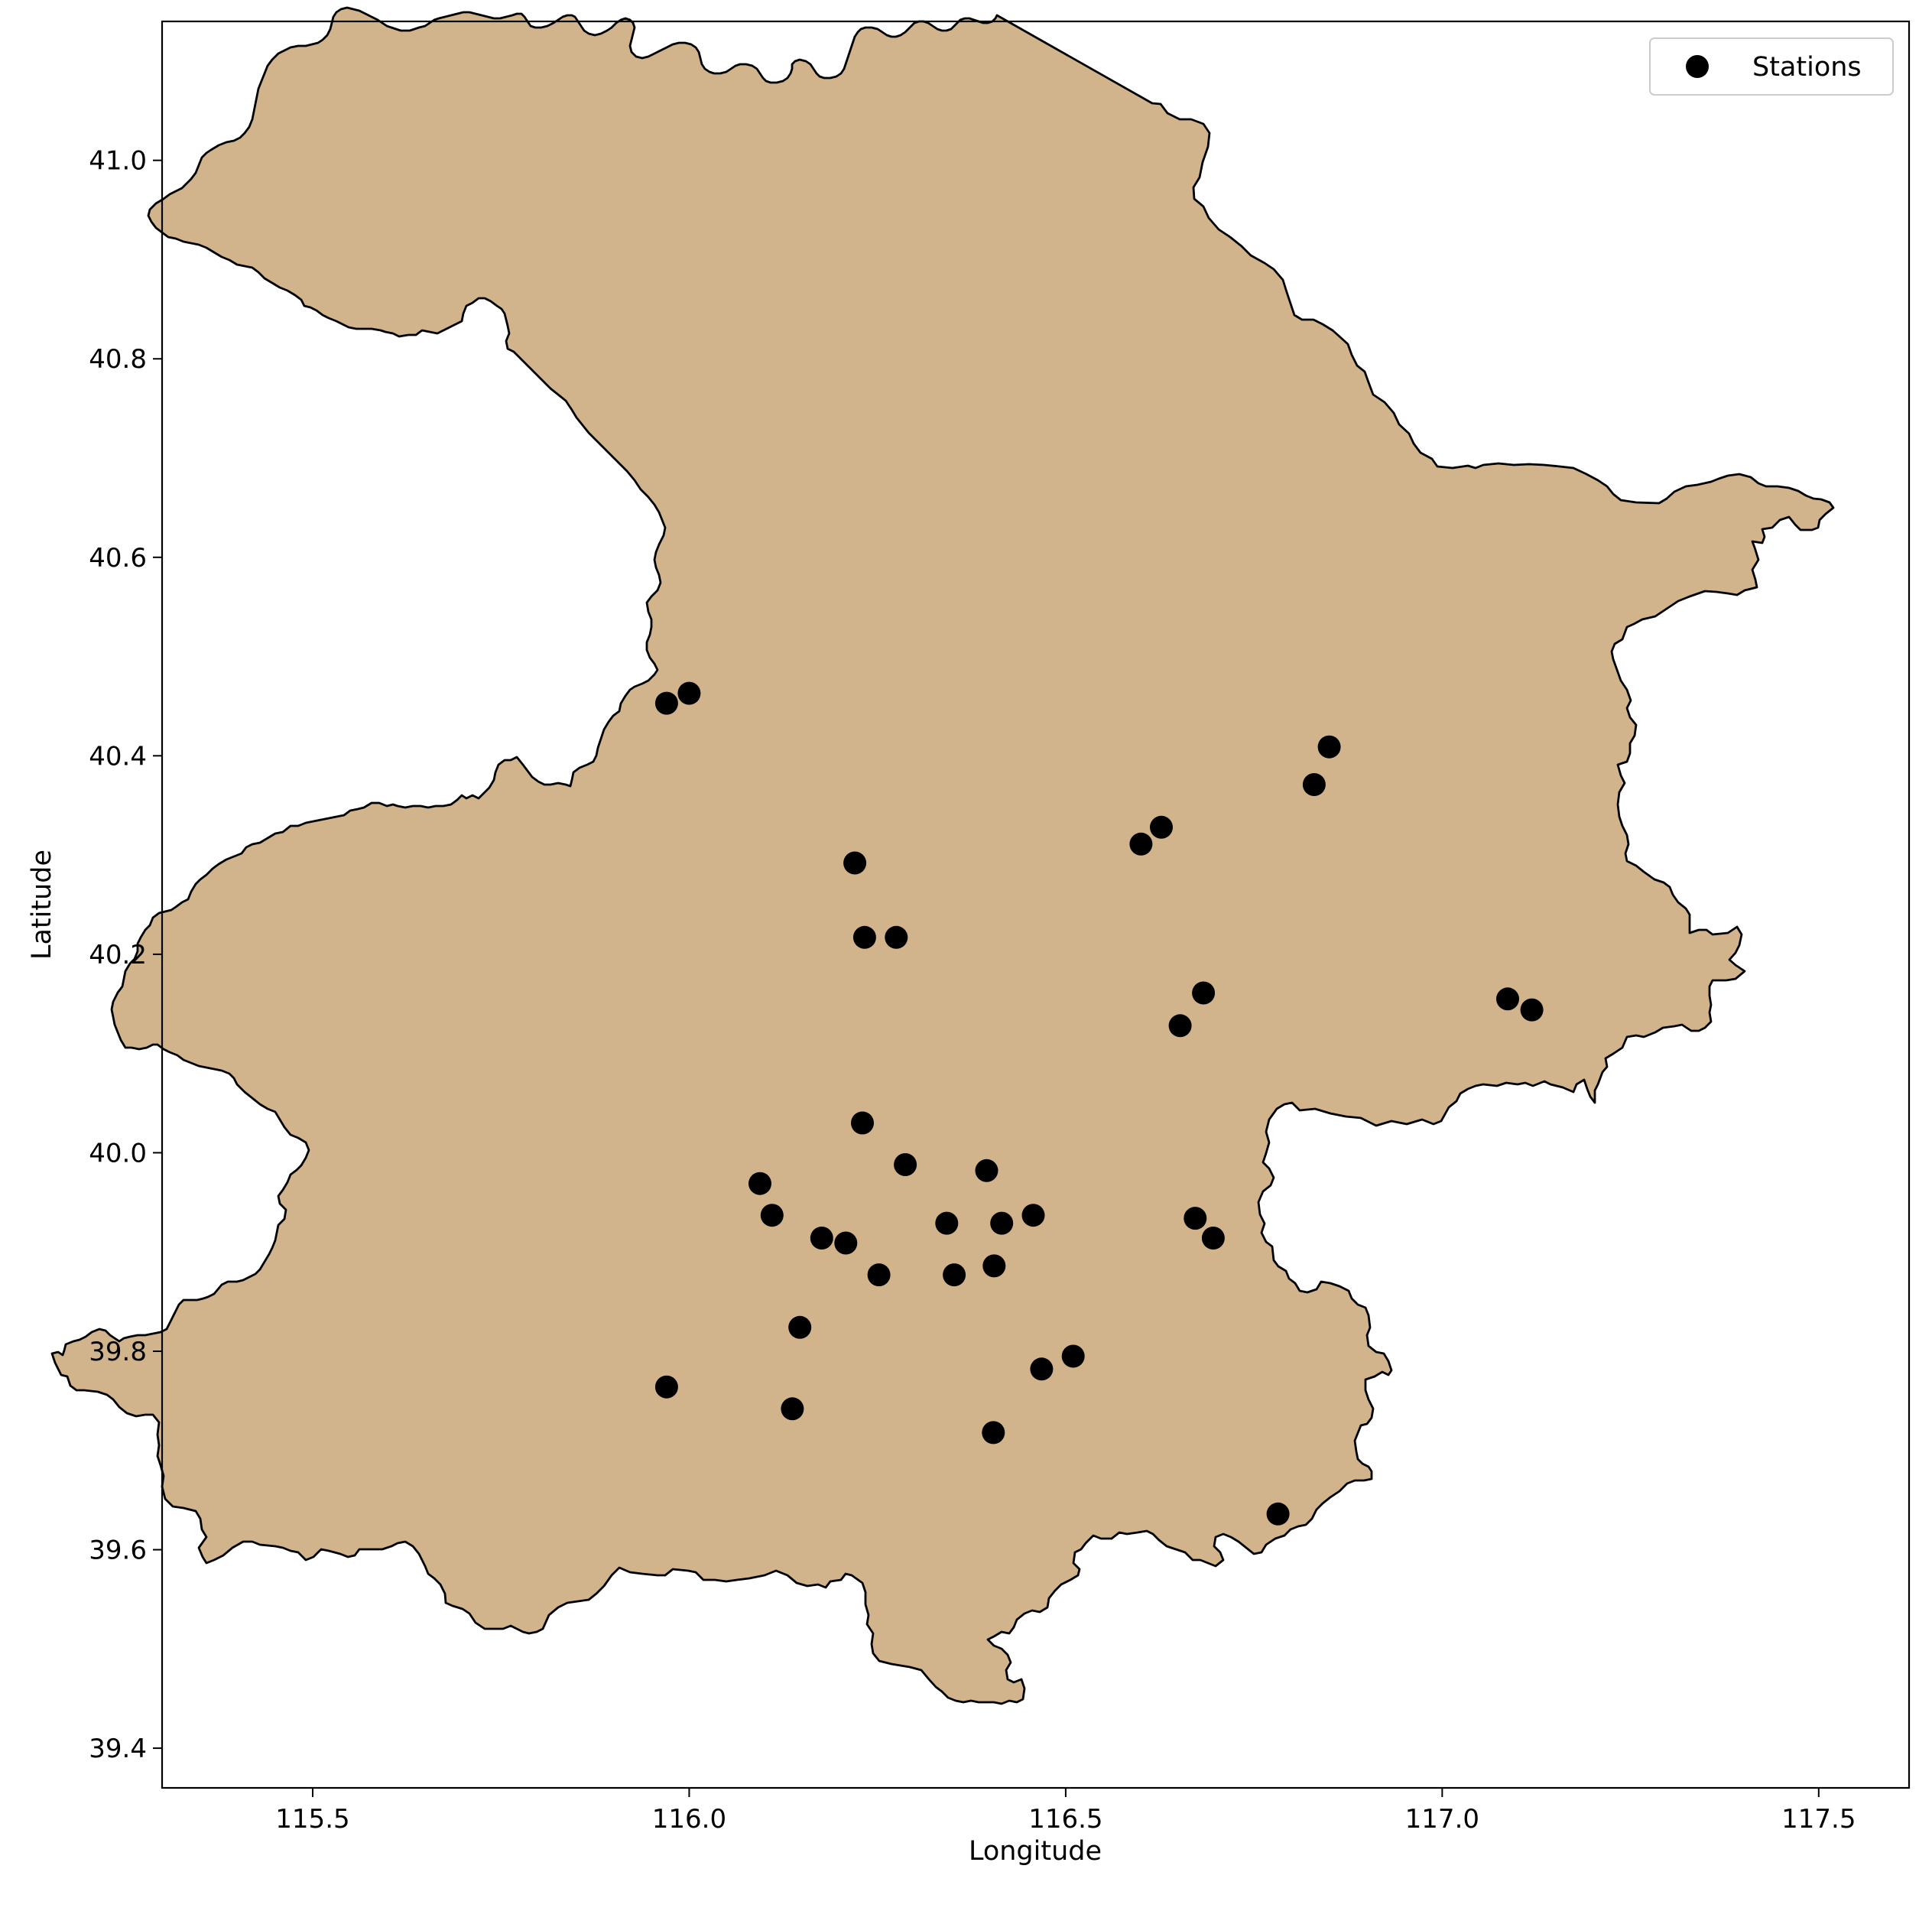  What do you see at coordinates (118, 359) in the screenshot?
I see `y-tick-label: 40.8` at bounding box center [118, 359].